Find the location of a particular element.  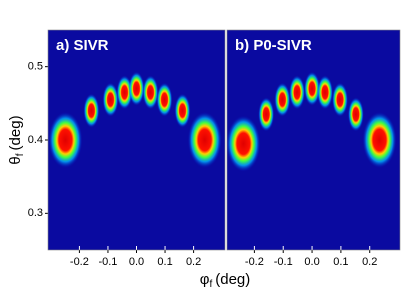

symbol: θ is located at coordinates (15, 160).